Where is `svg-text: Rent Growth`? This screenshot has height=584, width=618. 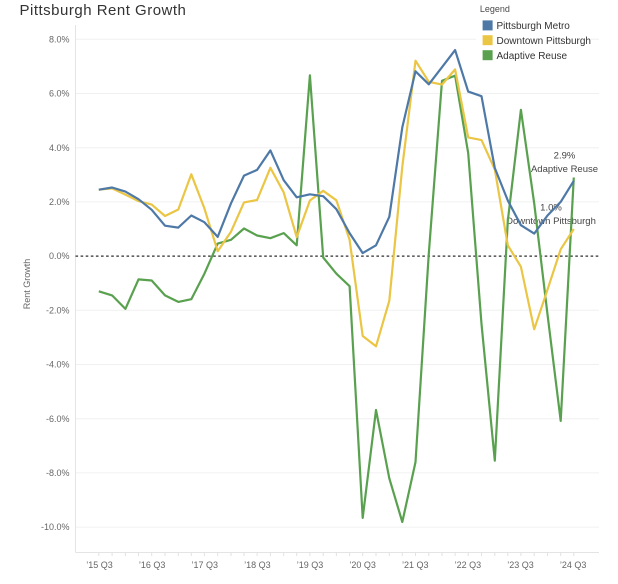
svg-text: Rent Growth is located at coordinates (27, 284).